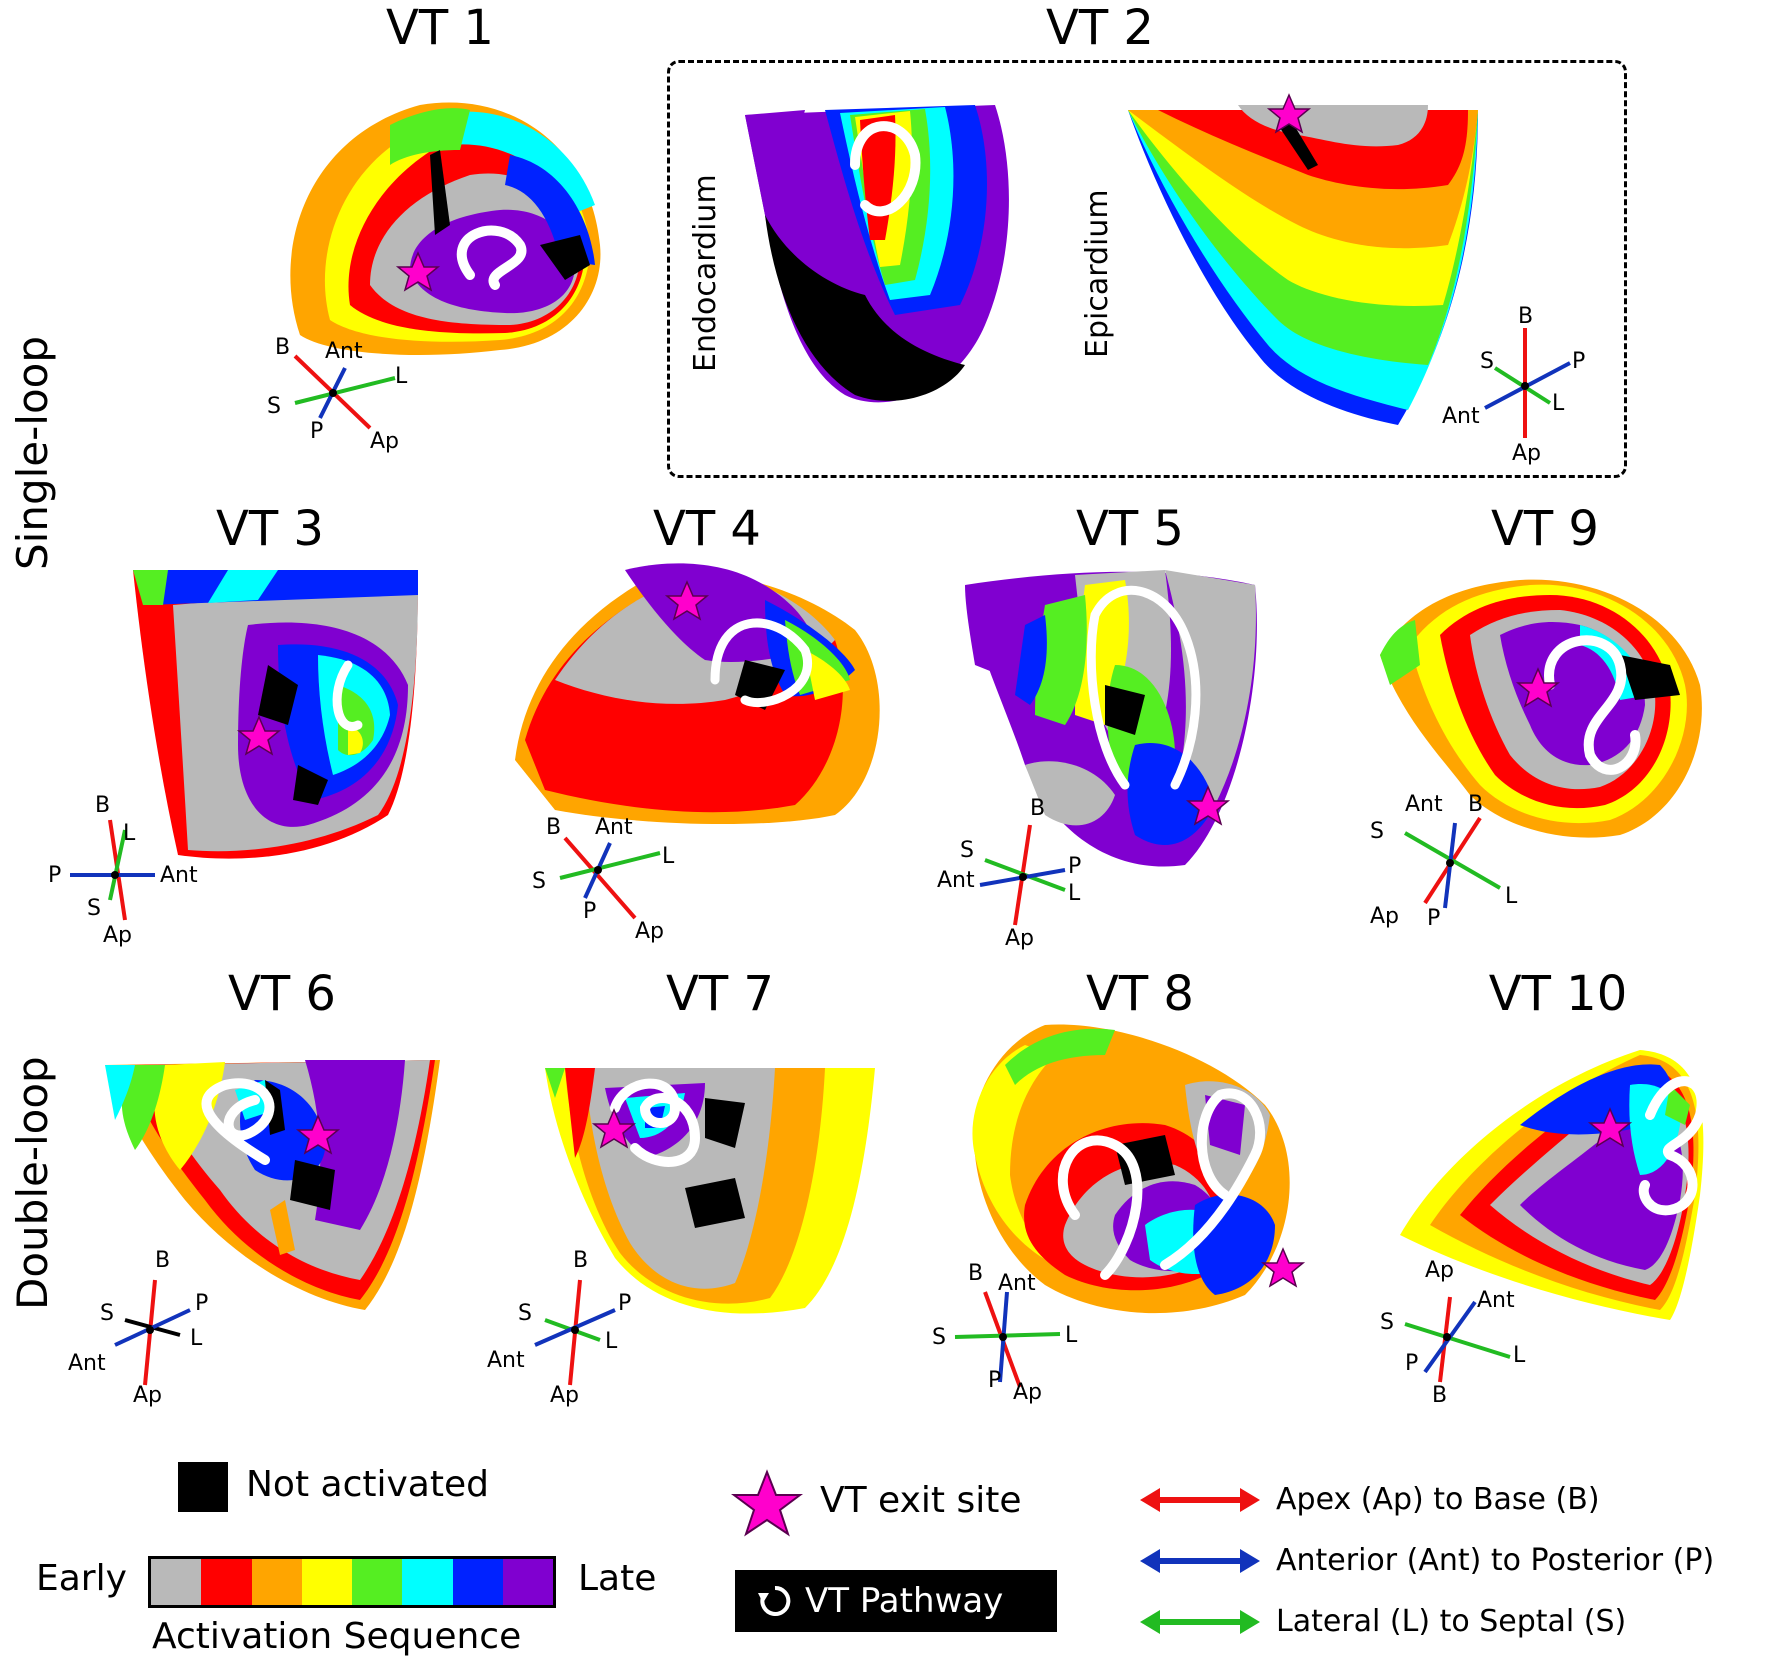  What do you see at coordinates (32, 1183) in the screenshot?
I see `row-label-double-loop: Double-loop` at bounding box center [32, 1183].